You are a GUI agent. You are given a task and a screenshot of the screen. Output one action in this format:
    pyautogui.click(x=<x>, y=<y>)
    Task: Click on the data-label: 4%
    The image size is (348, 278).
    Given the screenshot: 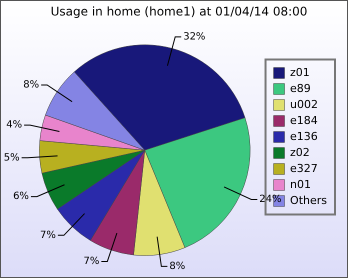 What is the action you would take?
    pyautogui.click(x=14, y=125)
    